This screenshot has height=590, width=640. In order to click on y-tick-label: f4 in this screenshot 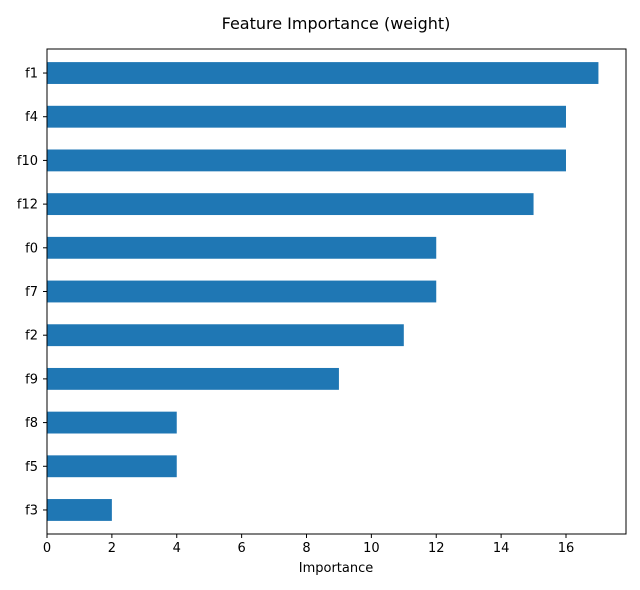, I will do `click(31, 117)`.